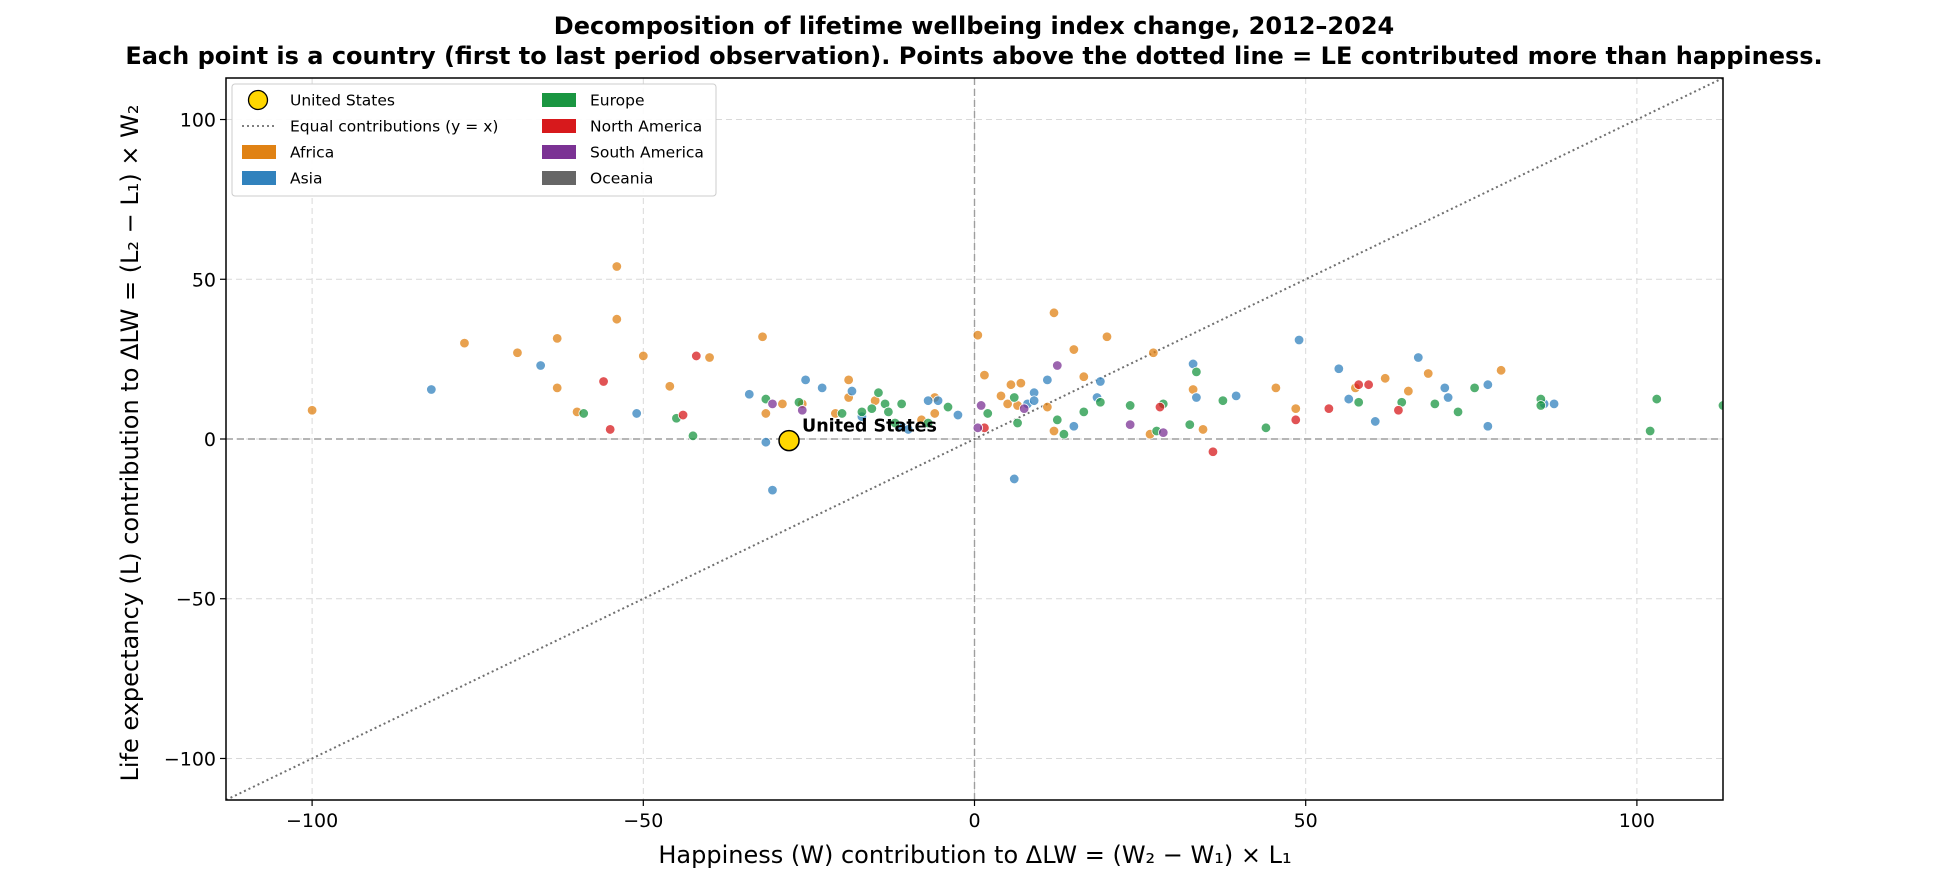 Image resolution: width=1948 pixels, height=883 pixels. What do you see at coordinates (617, 101) in the screenshot?
I see `legend-label: Europe` at bounding box center [617, 101].